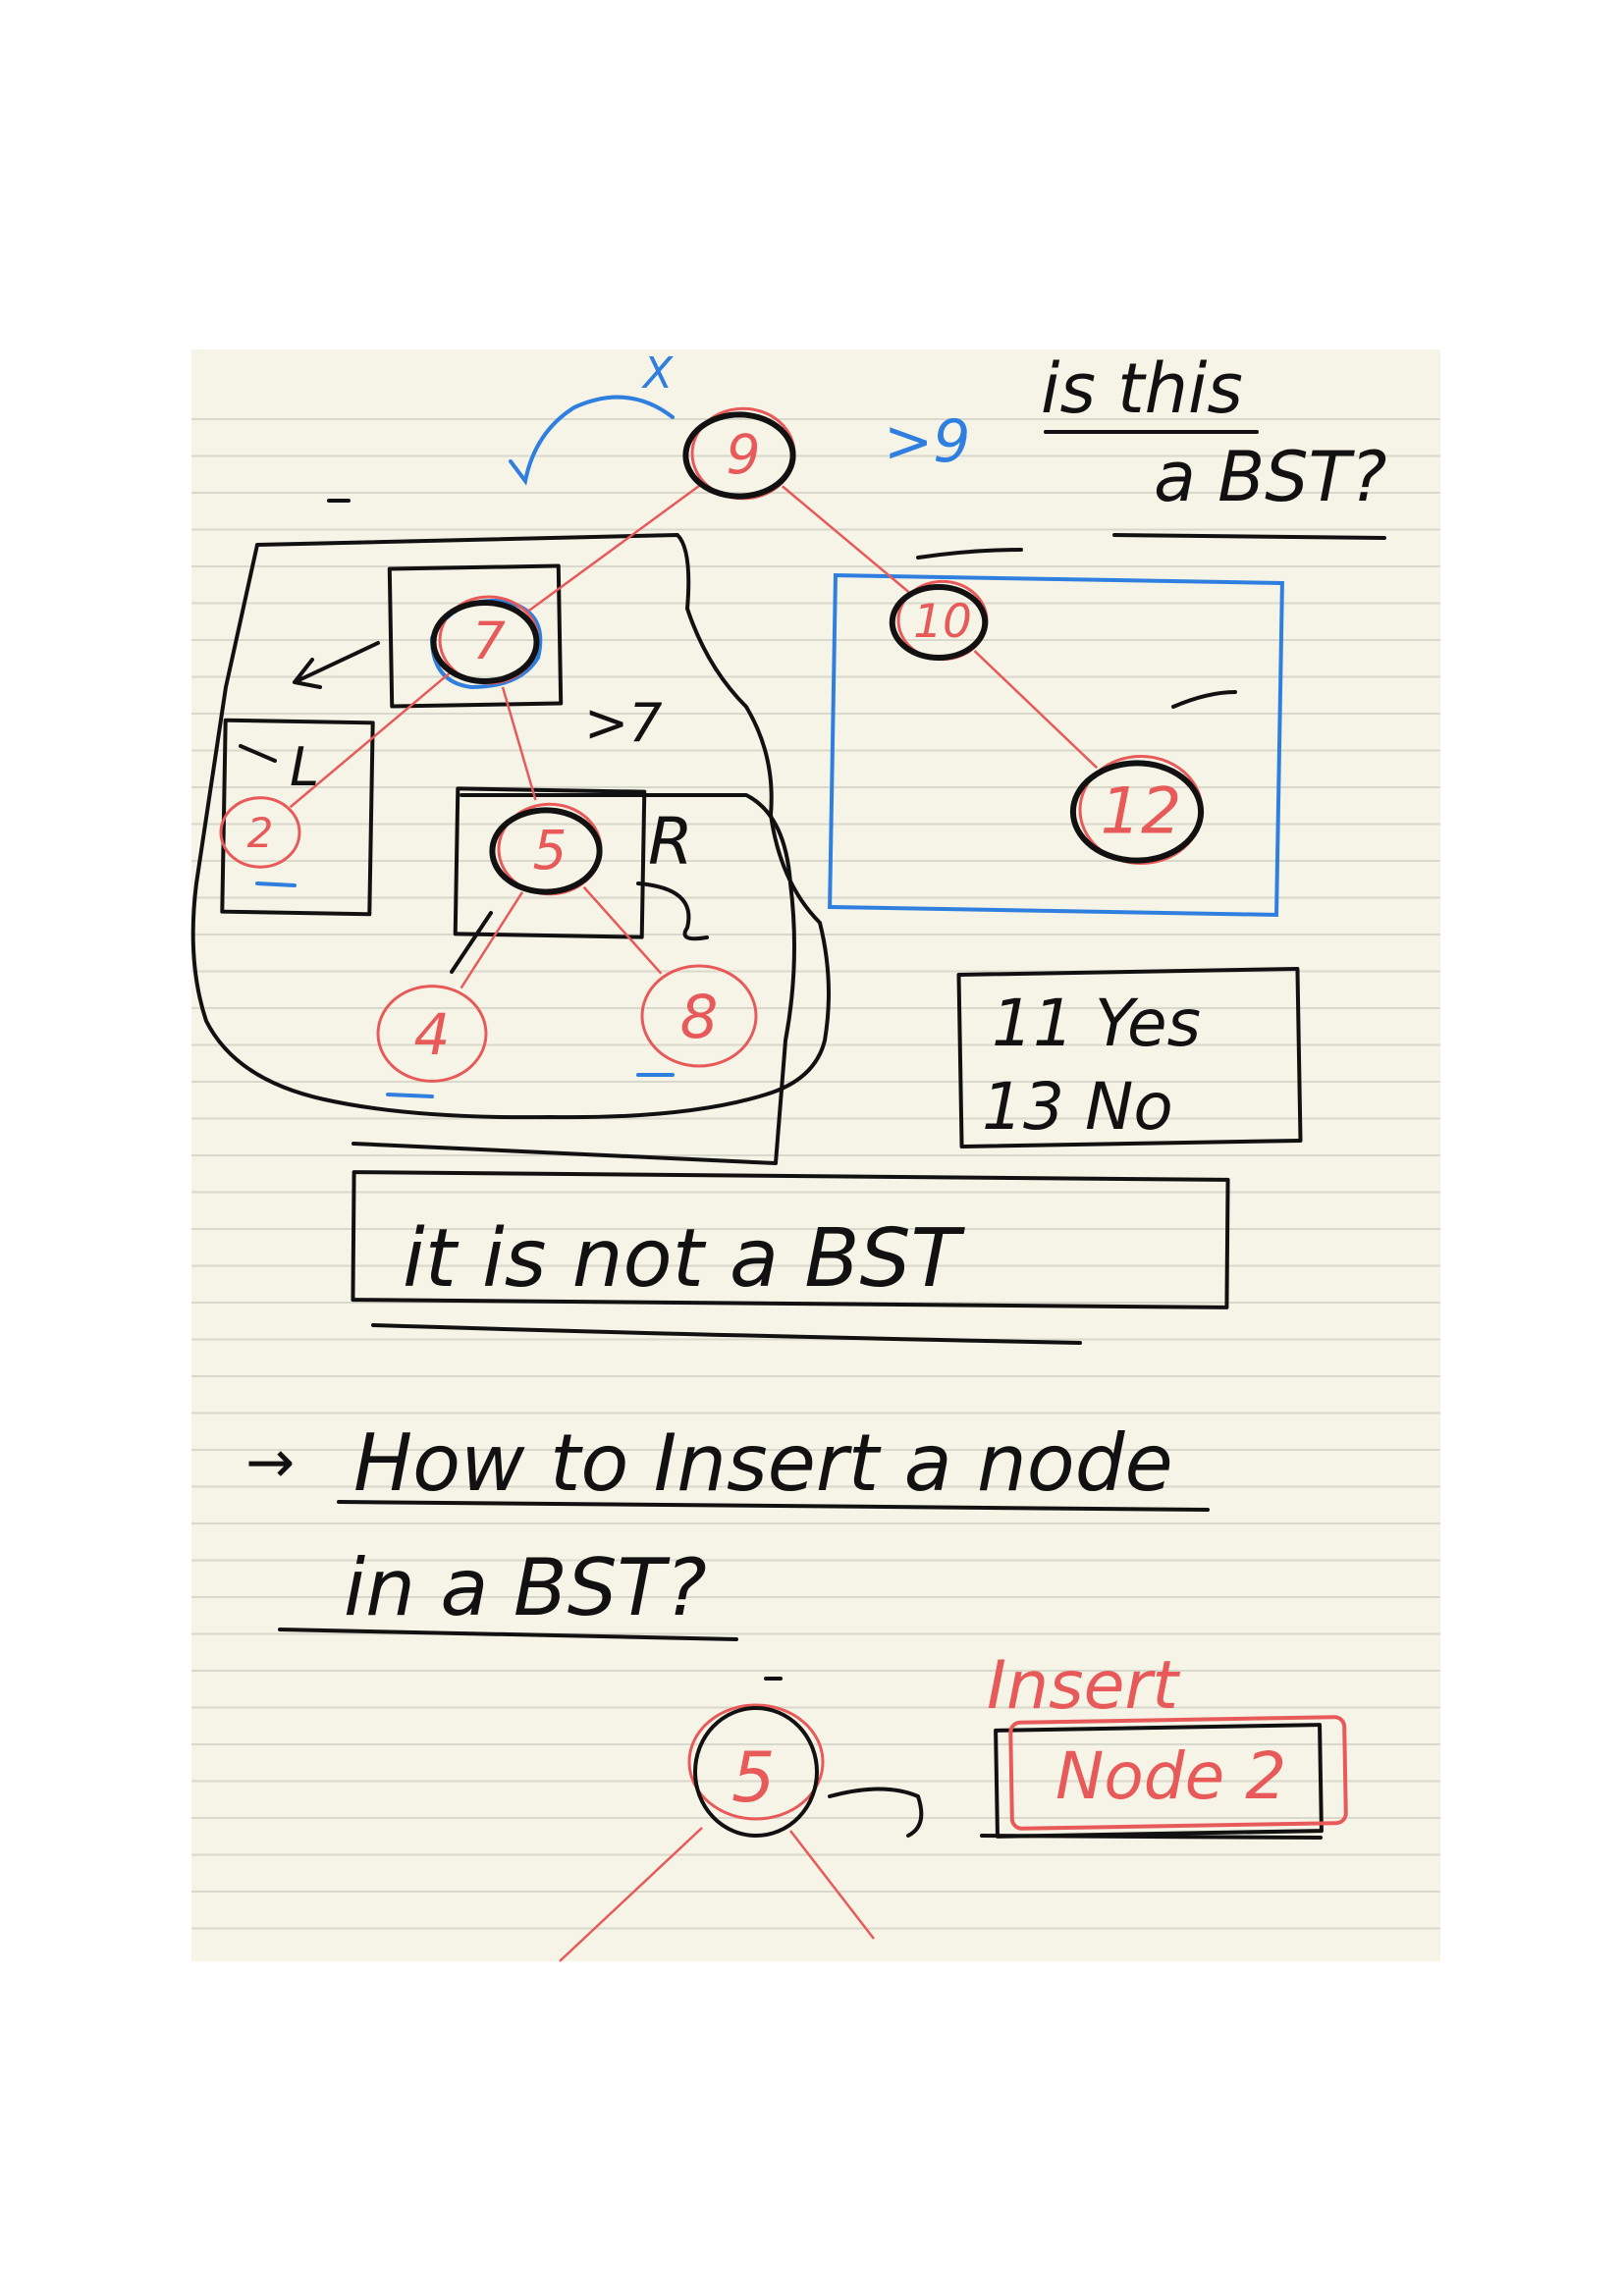  Describe the element at coordinates (942, 622) in the screenshot. I see `node-10-label: 10` at that location.